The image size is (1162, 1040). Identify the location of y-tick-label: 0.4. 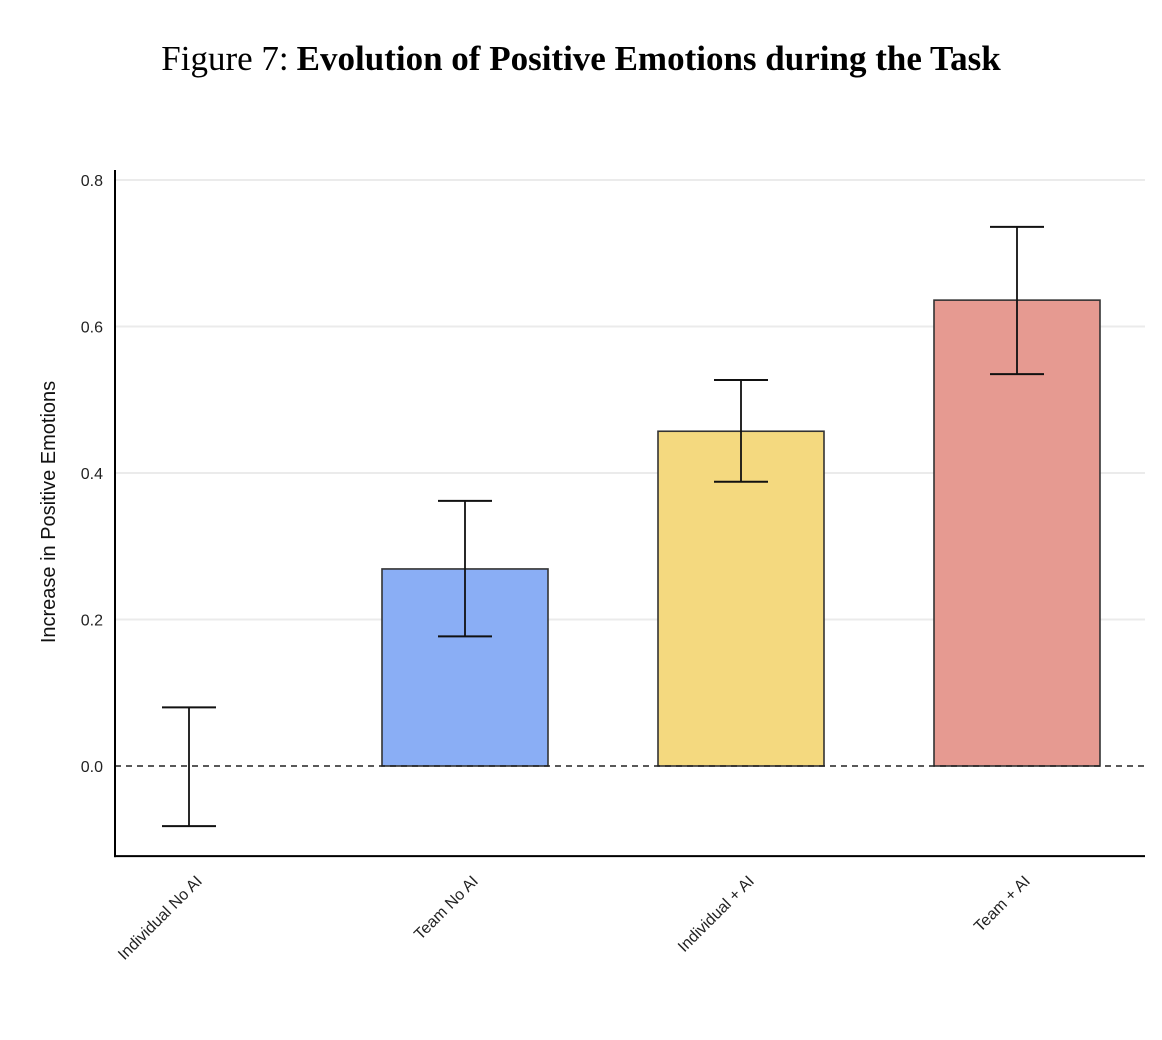
(92, 474).